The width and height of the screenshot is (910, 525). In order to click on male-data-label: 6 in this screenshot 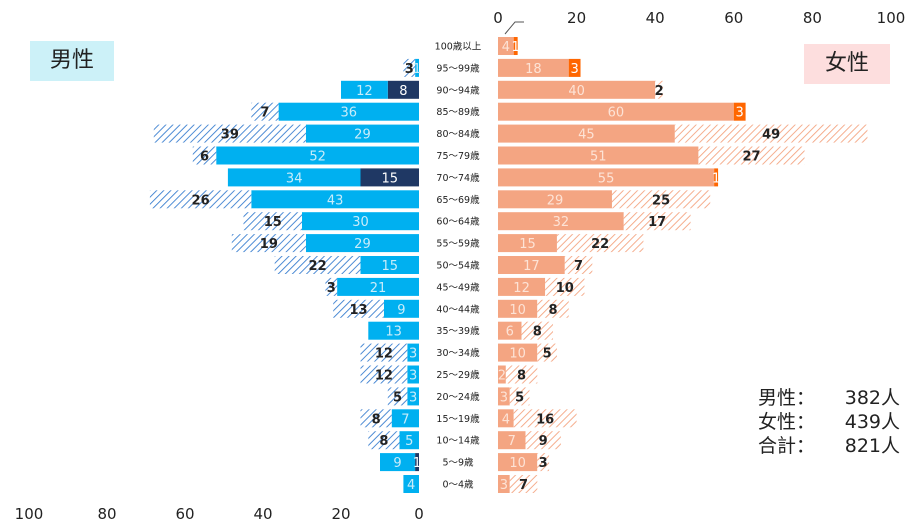, I will do `click(204, 157)`.